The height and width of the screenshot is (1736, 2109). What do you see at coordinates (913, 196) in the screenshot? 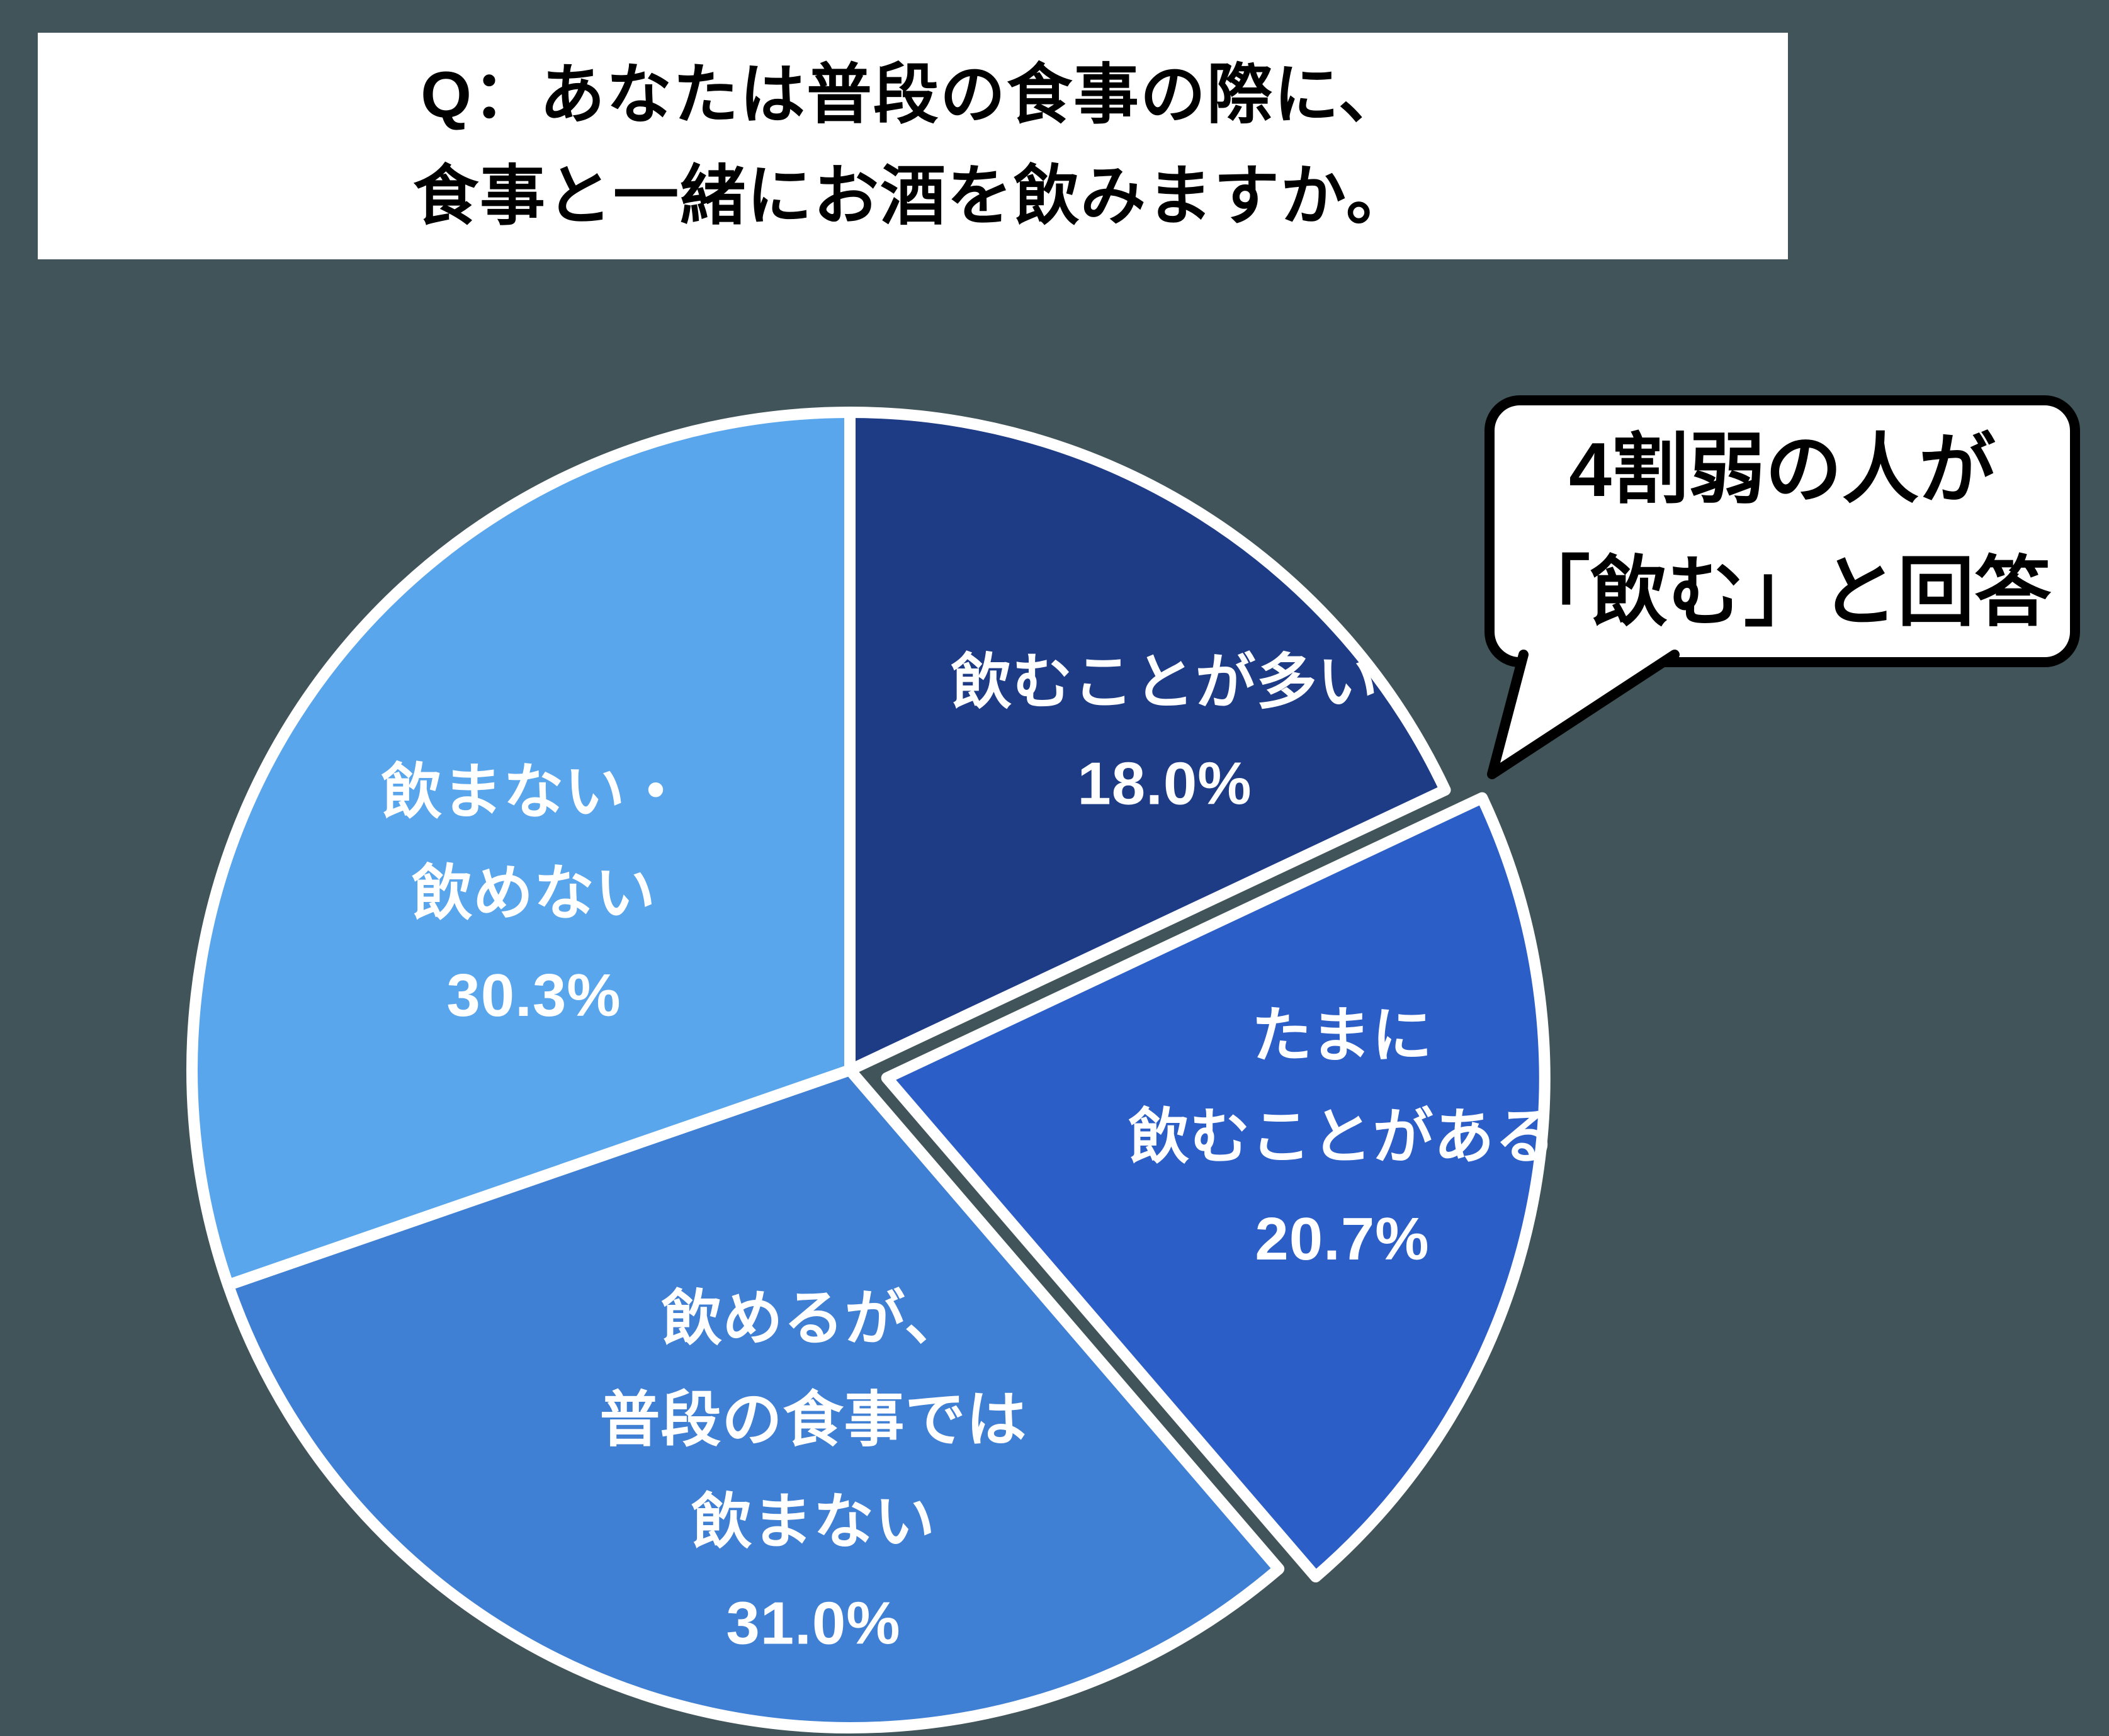
I see `question-title-line2: 食事と一緒にお酒を飲みますか。` at bounding box center [913, 196].